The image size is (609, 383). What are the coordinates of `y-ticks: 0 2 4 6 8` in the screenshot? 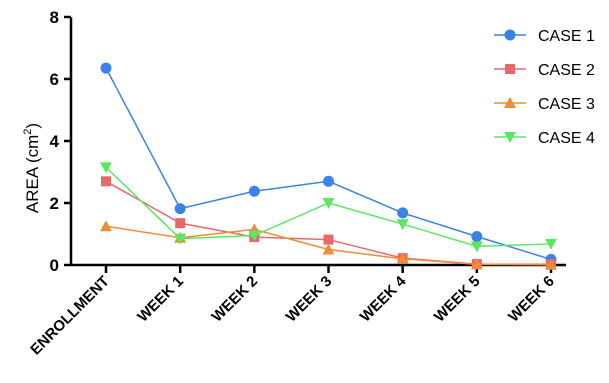 It's located at (60, 141).